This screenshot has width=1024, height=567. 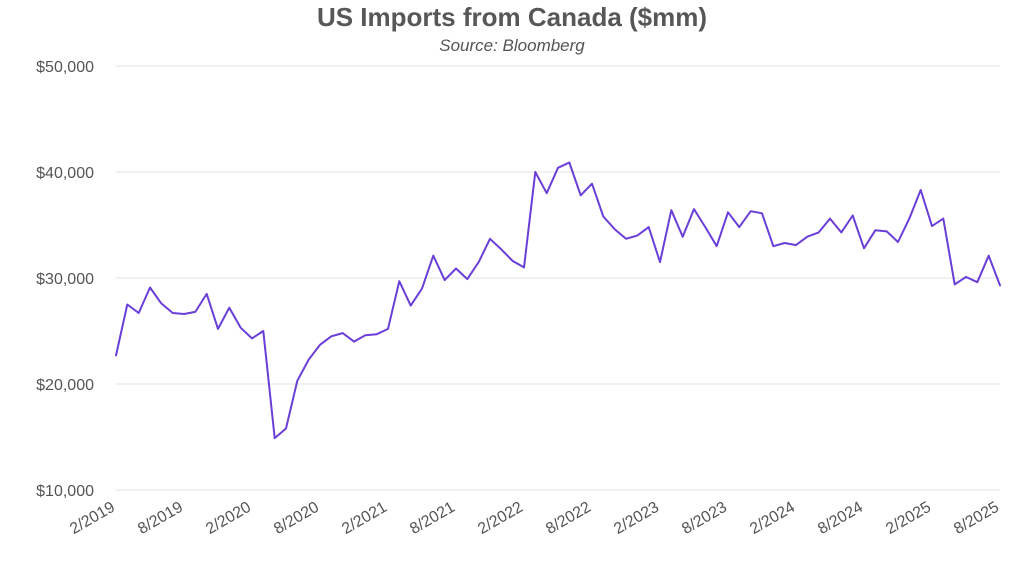 I want to click on x-tick-label: 2/2019, so click(x=92, y=518).